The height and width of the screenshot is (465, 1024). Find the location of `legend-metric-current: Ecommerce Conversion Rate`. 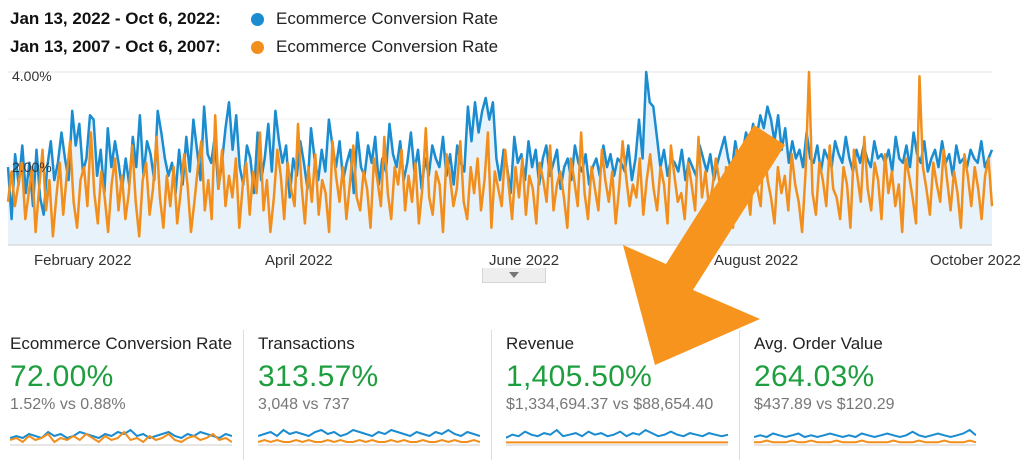

legend-metric-current: Ecommerce Conversion Rate is located at coordinates (387, 18).